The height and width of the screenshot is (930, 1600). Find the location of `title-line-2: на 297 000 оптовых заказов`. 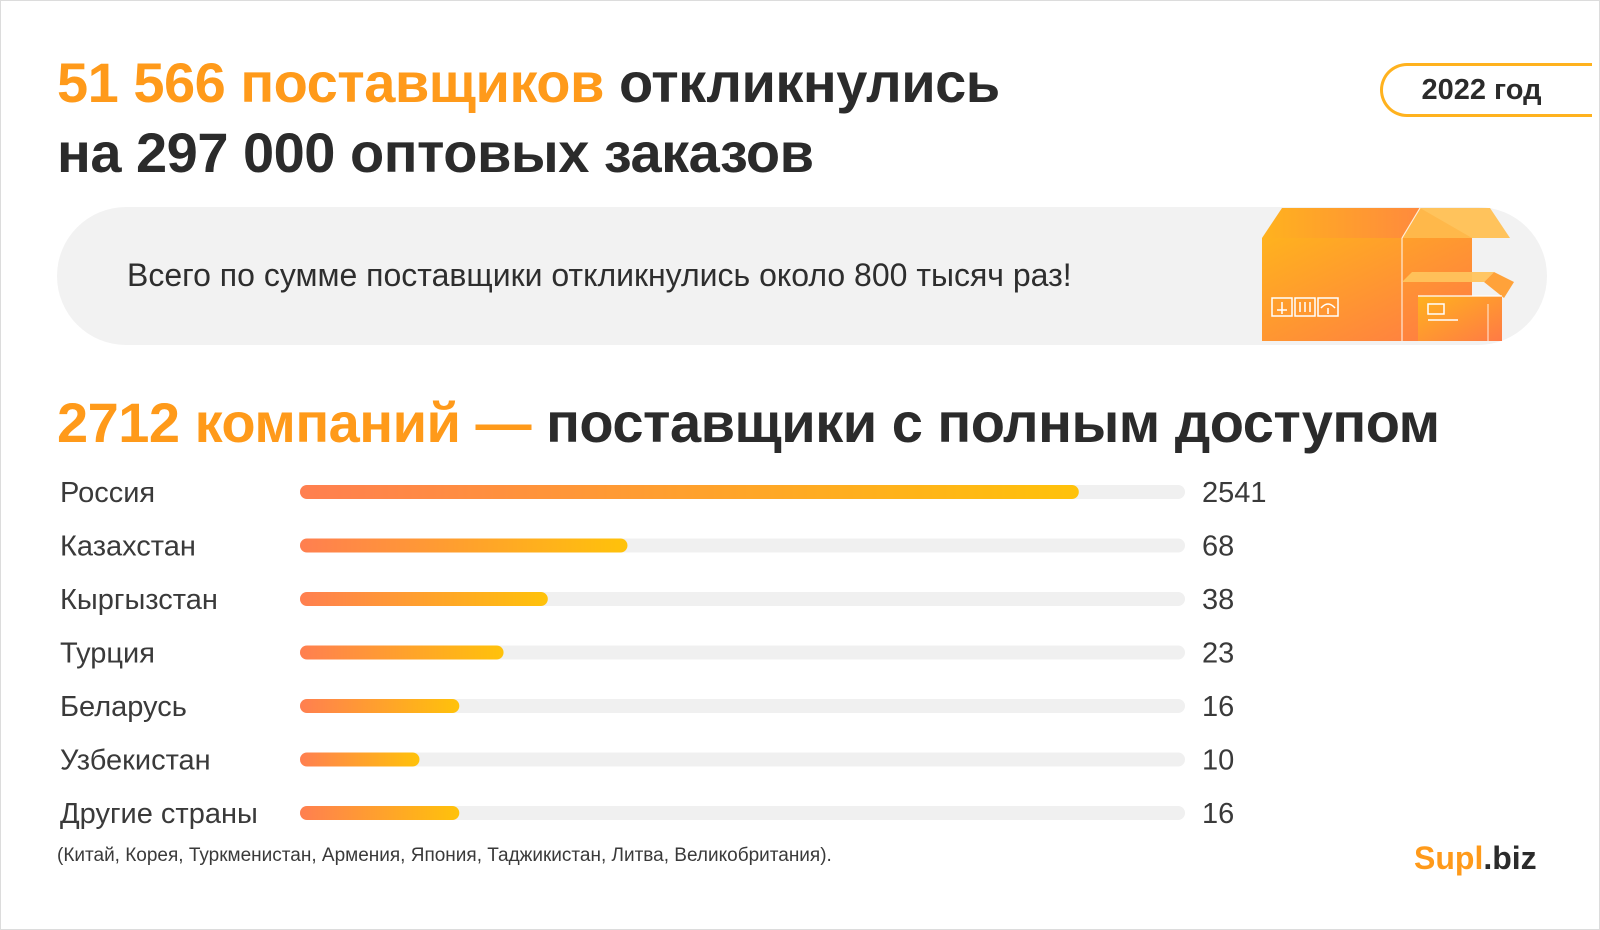

title-line-2: на 297 000 оптовых заказов is located at coordinates (435, 152).